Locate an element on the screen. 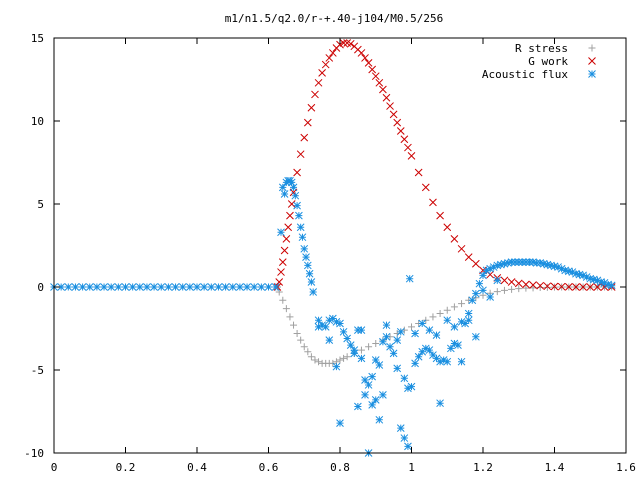  x-tick-label: 0.4 is located at coordinates (197, 467).